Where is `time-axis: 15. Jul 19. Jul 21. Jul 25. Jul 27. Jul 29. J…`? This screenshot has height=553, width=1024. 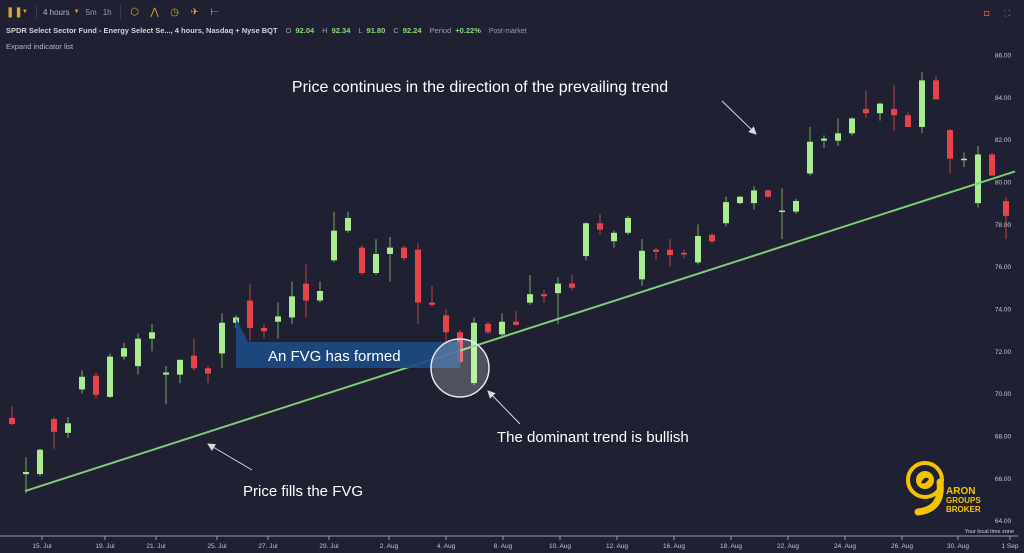
time-axis: 15. Jul 19. Jul 21. Jul 25. Jul 27. Jul 29. J… is located at coordinates (525, 543).